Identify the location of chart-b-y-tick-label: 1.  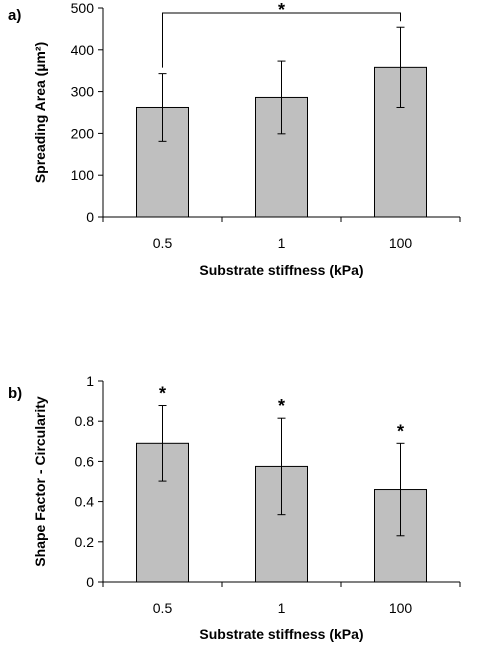
(90, 381).